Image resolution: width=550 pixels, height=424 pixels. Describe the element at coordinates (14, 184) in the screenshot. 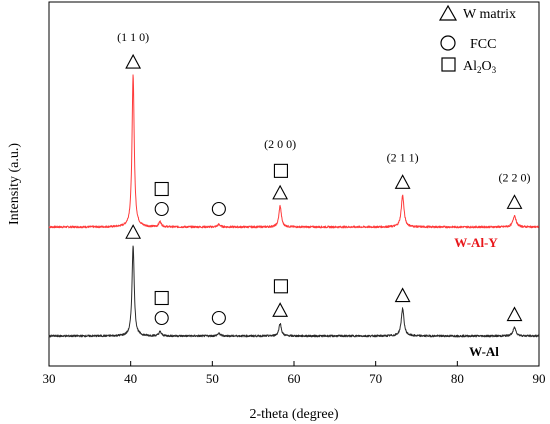

I see `y-axis-title: Intensity (a.u.)` at that location.